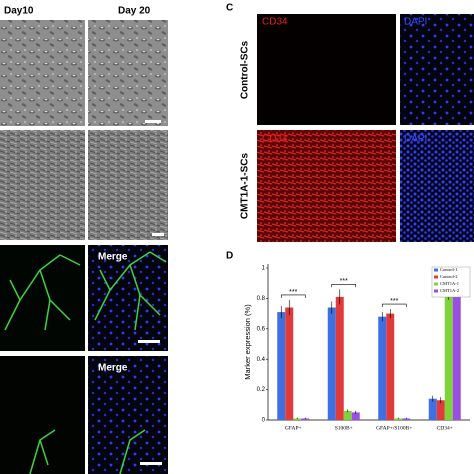  What do you see at coordinates (344, 428) in the screenshot?
I see `x-tick-label: S100B+` at bounding box center [344, 428].